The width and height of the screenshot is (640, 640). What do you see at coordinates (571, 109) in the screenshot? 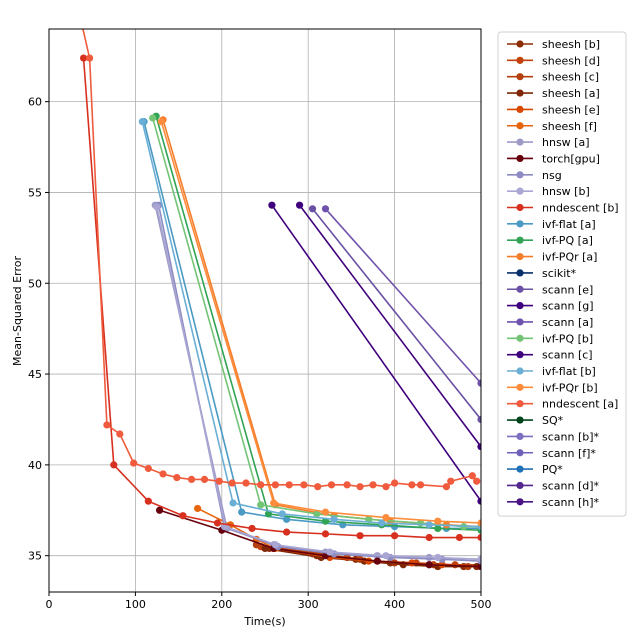
I see `legend-label: sheesh [e]` at bounding box center [571, 109].